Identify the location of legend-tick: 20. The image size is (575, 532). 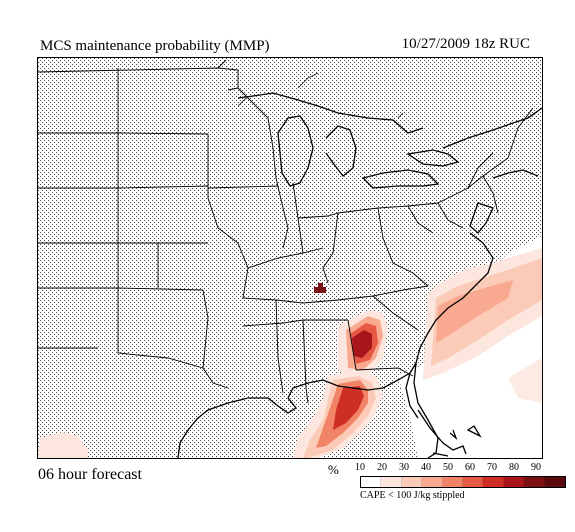
(382, 467).